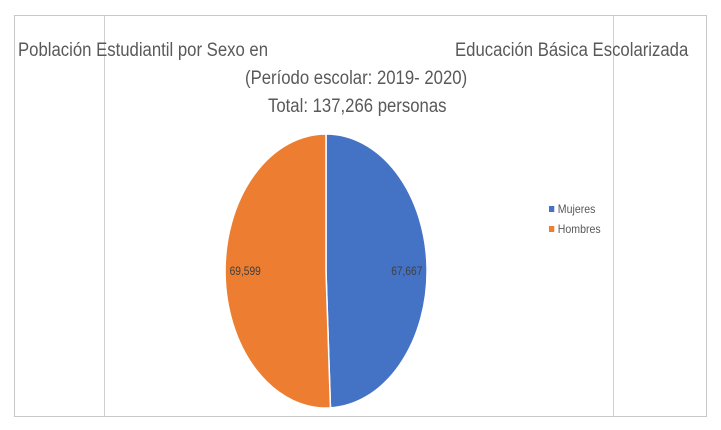 The height and width of the screenshot is (430, 721). I want to click on chart-subtitle-total: Total: 137,266 personas, so click(357, 106).